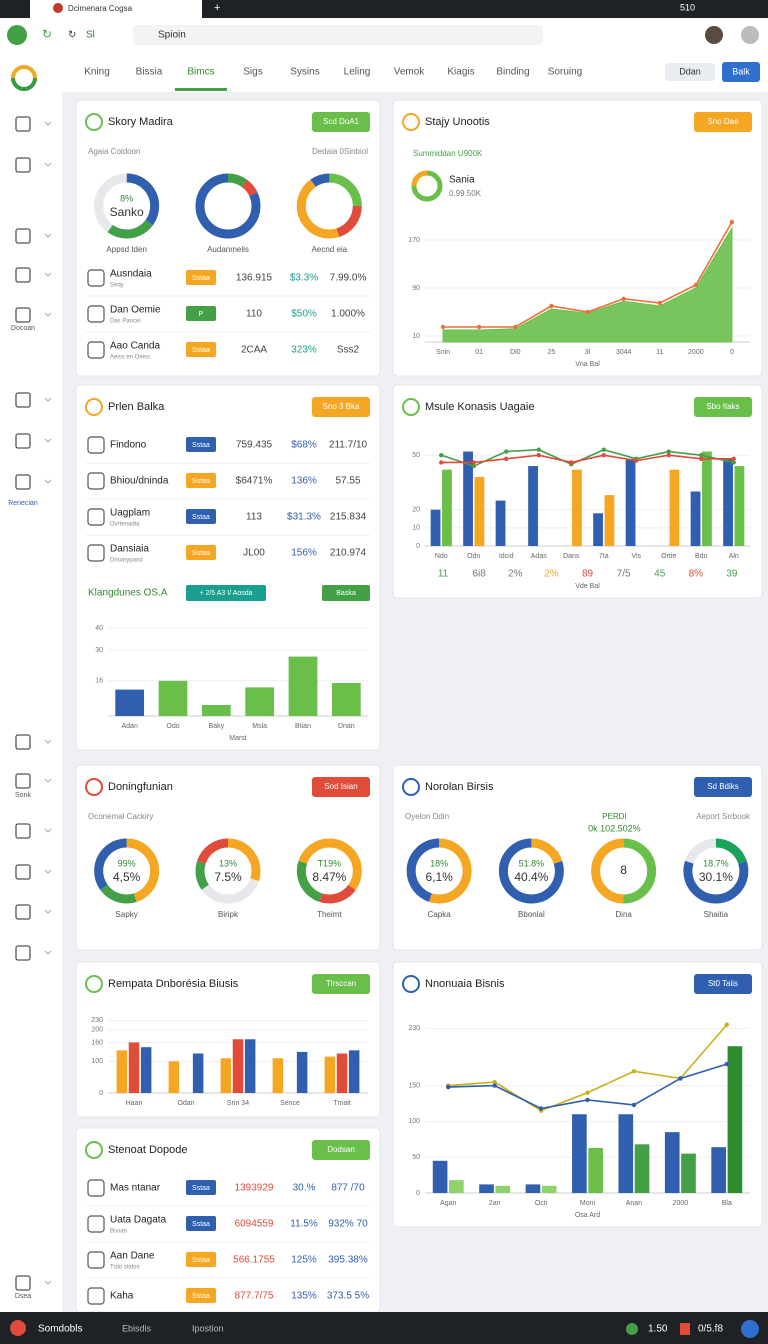  I want to click on donut-label: Audanmelis, so click(228, 249).